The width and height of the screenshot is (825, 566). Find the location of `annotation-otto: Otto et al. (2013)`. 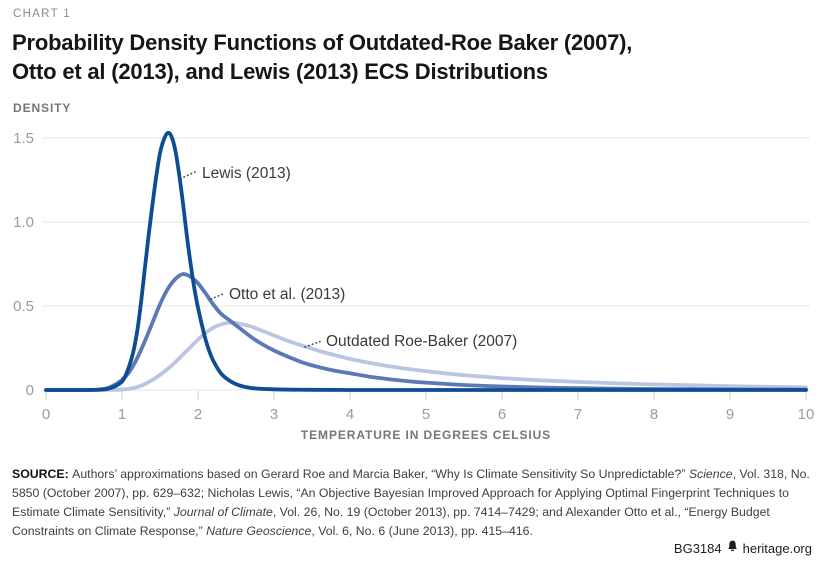

annotation-otto: Otto et al. (2013) is located at coordinates (277, 294).